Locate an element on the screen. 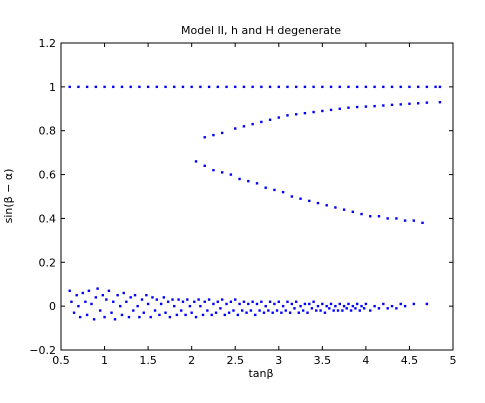  x-tick-label: 4 is located at coordinates (365, 360).